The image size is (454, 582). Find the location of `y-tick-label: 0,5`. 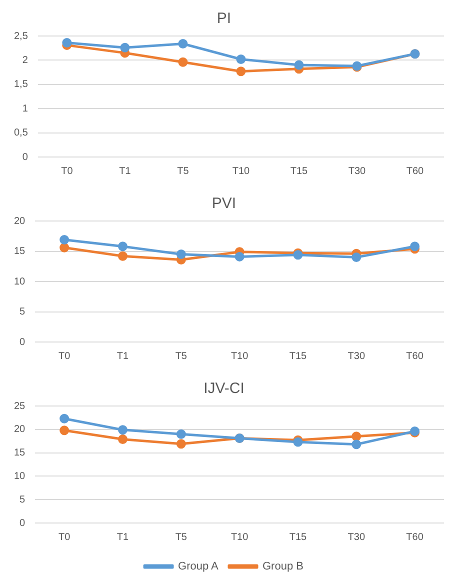

y-tick-label: 0,5 is located at coordinates (21, 133).